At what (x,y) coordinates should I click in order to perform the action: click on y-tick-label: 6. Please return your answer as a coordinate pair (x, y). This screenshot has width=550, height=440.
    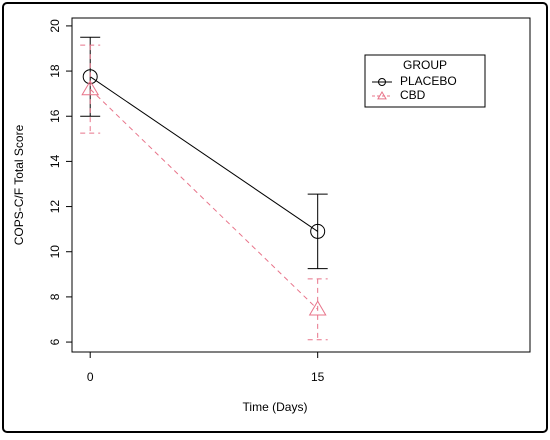
    Looking at the image, I should click on (55, 341).